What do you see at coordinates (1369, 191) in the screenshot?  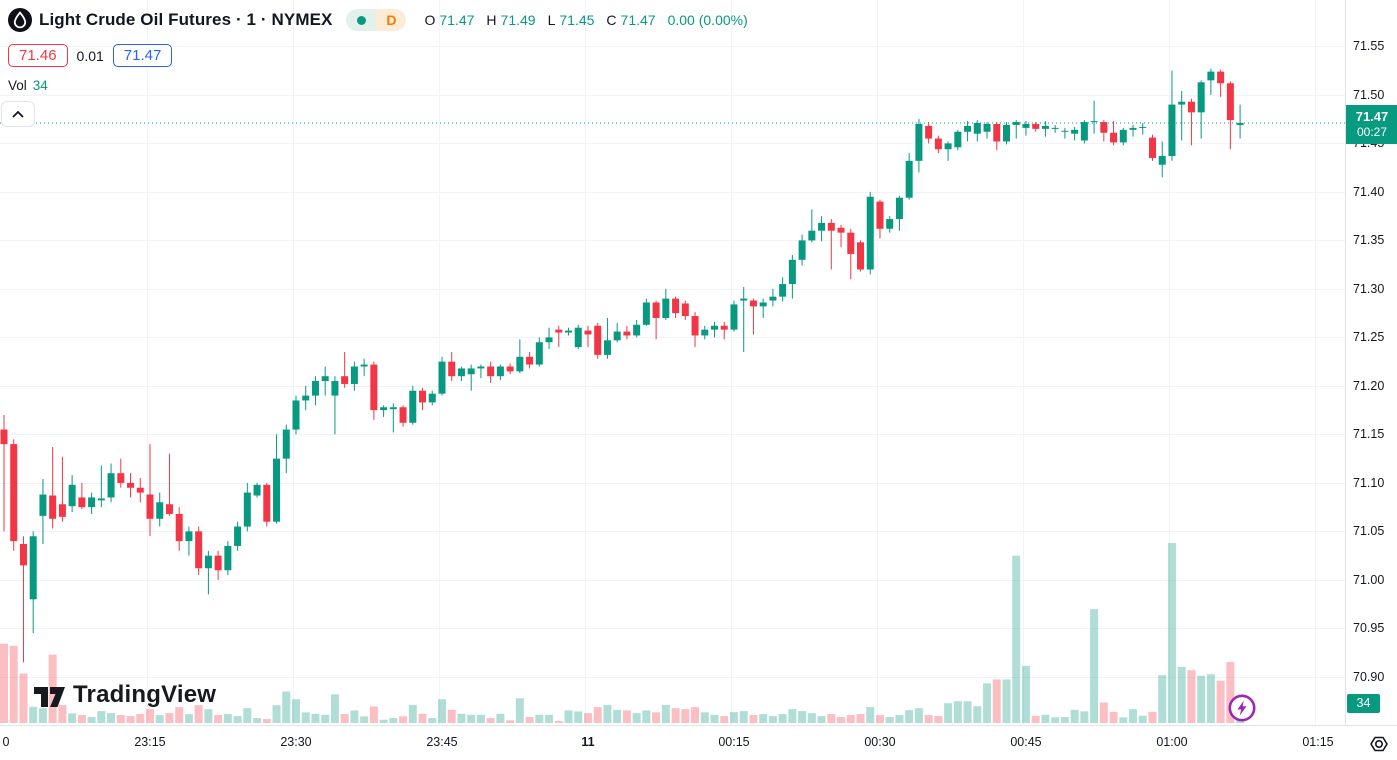 I see `price-axis-label: 71.40` at bounding box center [1369, 191].